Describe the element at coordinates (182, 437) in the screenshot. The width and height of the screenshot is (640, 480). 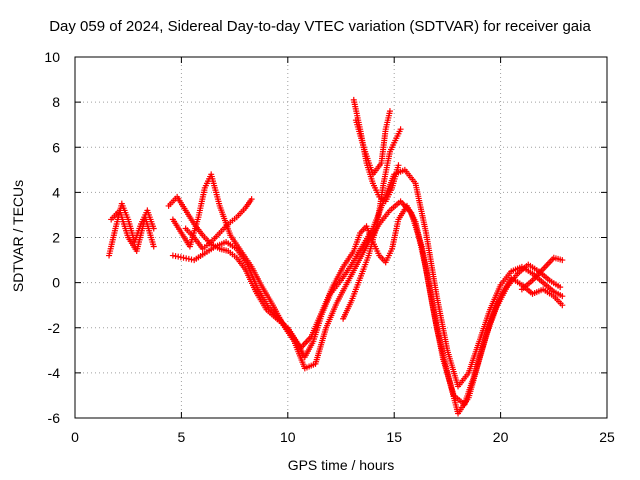
I see `x-tick-label: 5` at that location.